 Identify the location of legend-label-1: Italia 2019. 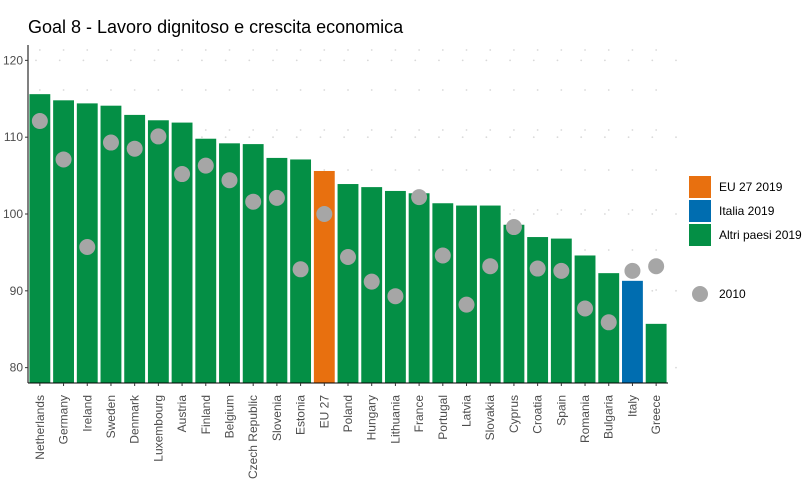
(747, 211).